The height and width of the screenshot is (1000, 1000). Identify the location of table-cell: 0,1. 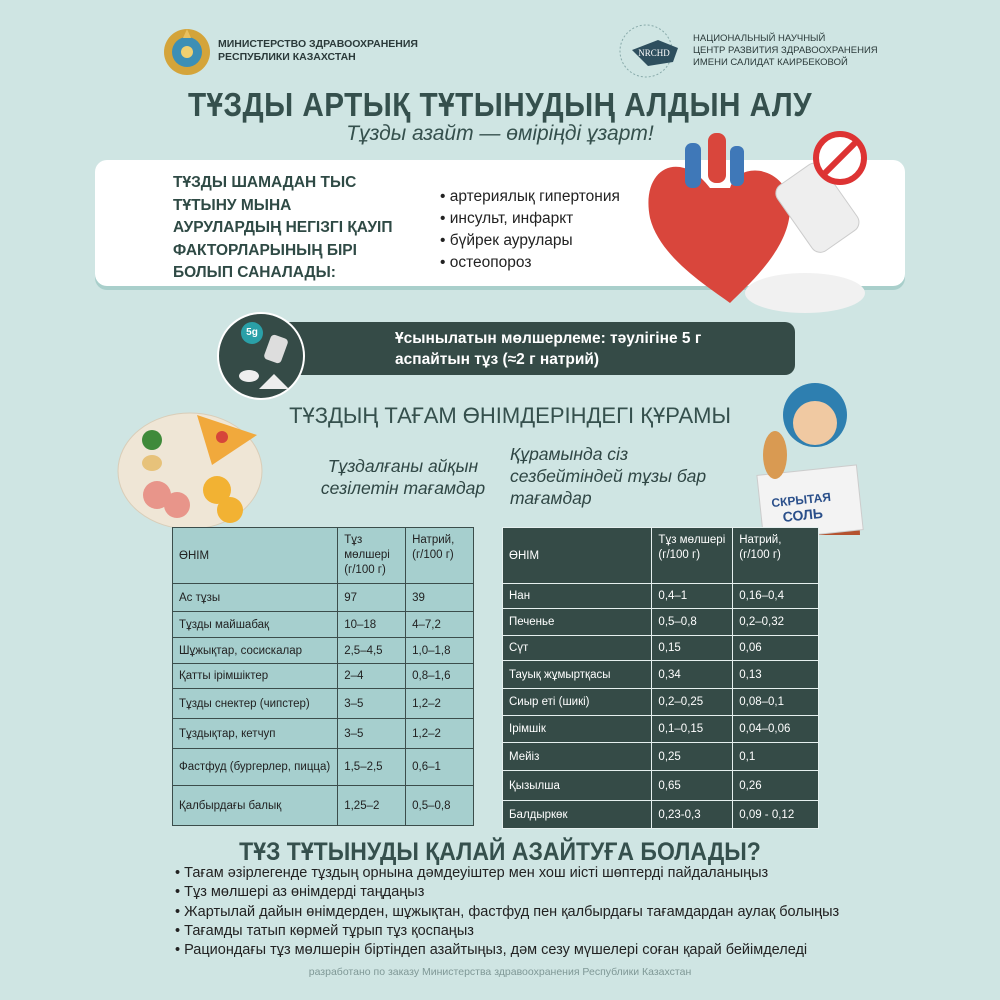
(775, 756).